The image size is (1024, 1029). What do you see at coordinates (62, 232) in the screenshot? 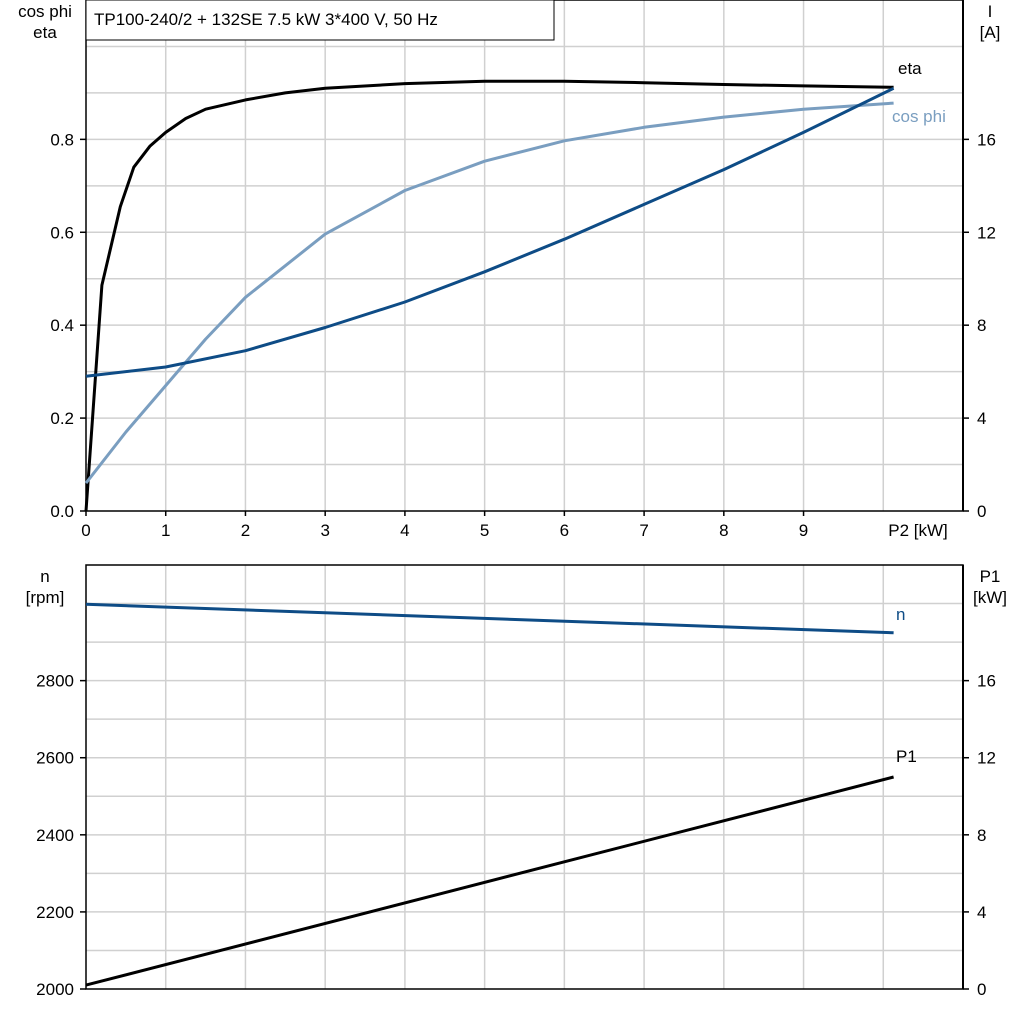
I see `y-tick-label-left: 0.6` at bounding box center [62, 232].